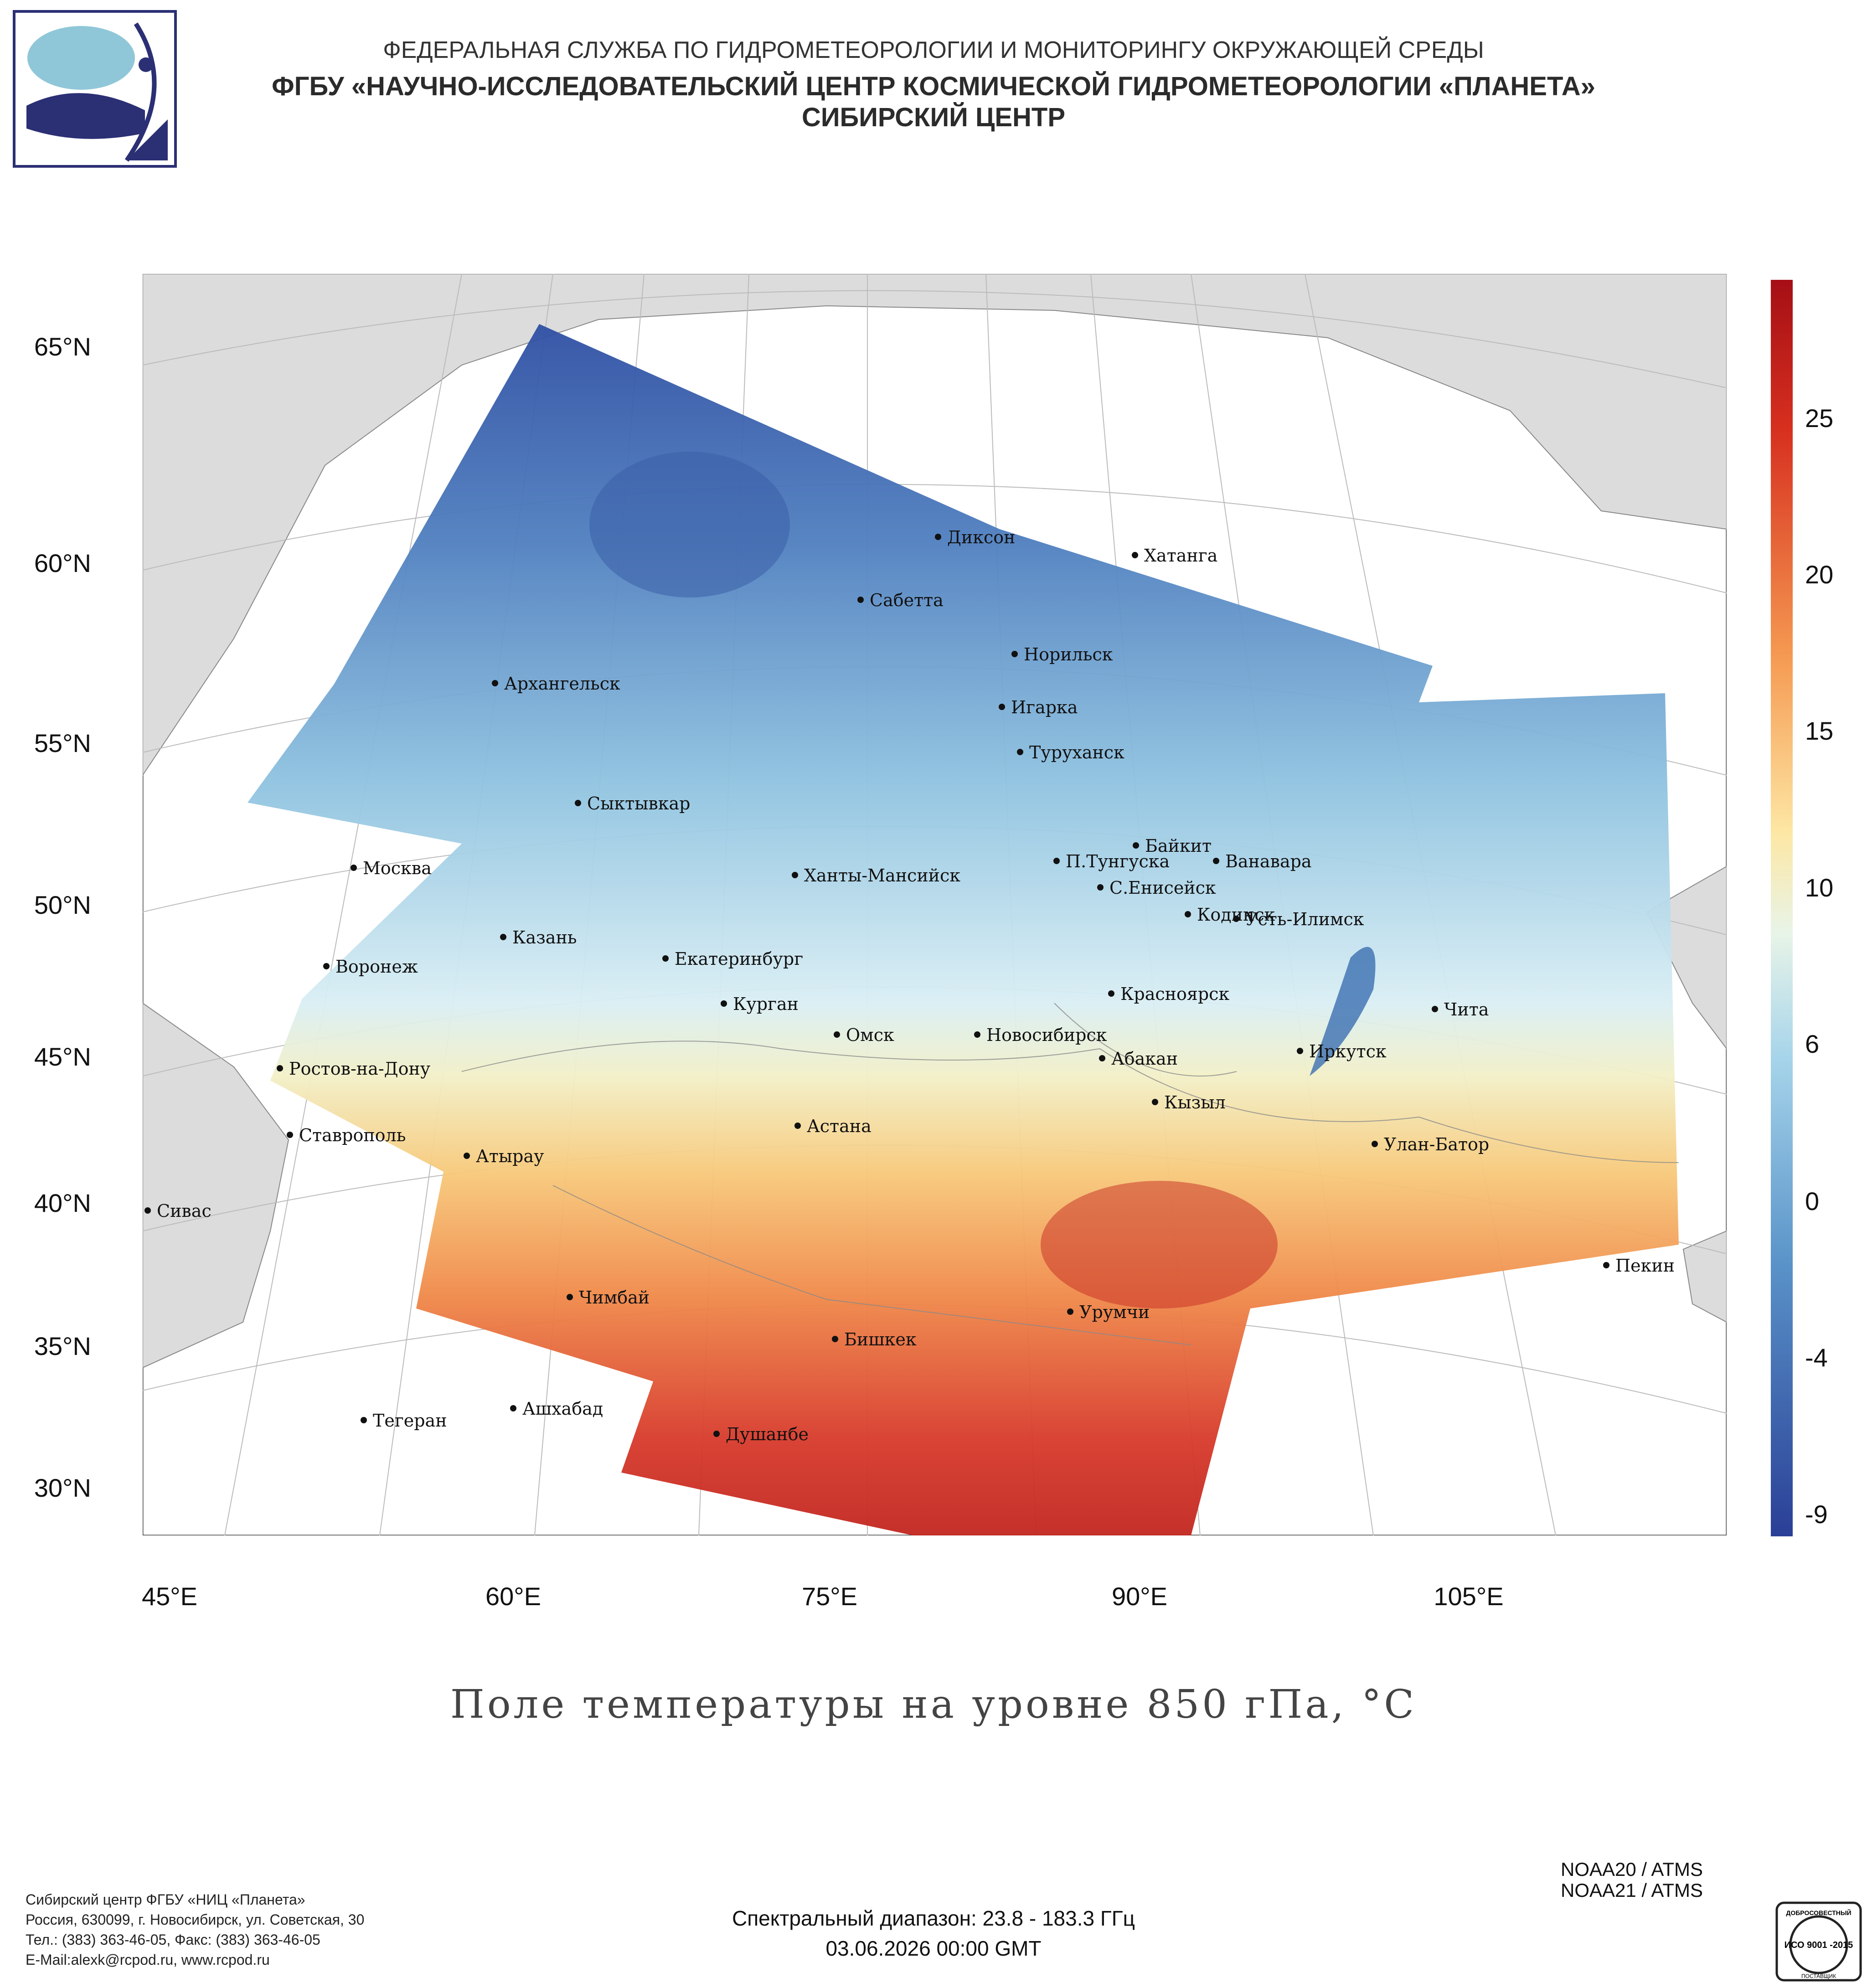 This screenshot has width=1867, height=1988. What do you see at coordinates (1819, 887) in the screenshot?
I see `colorbar-tick-10: 10` at bounding box center [1819, 887].